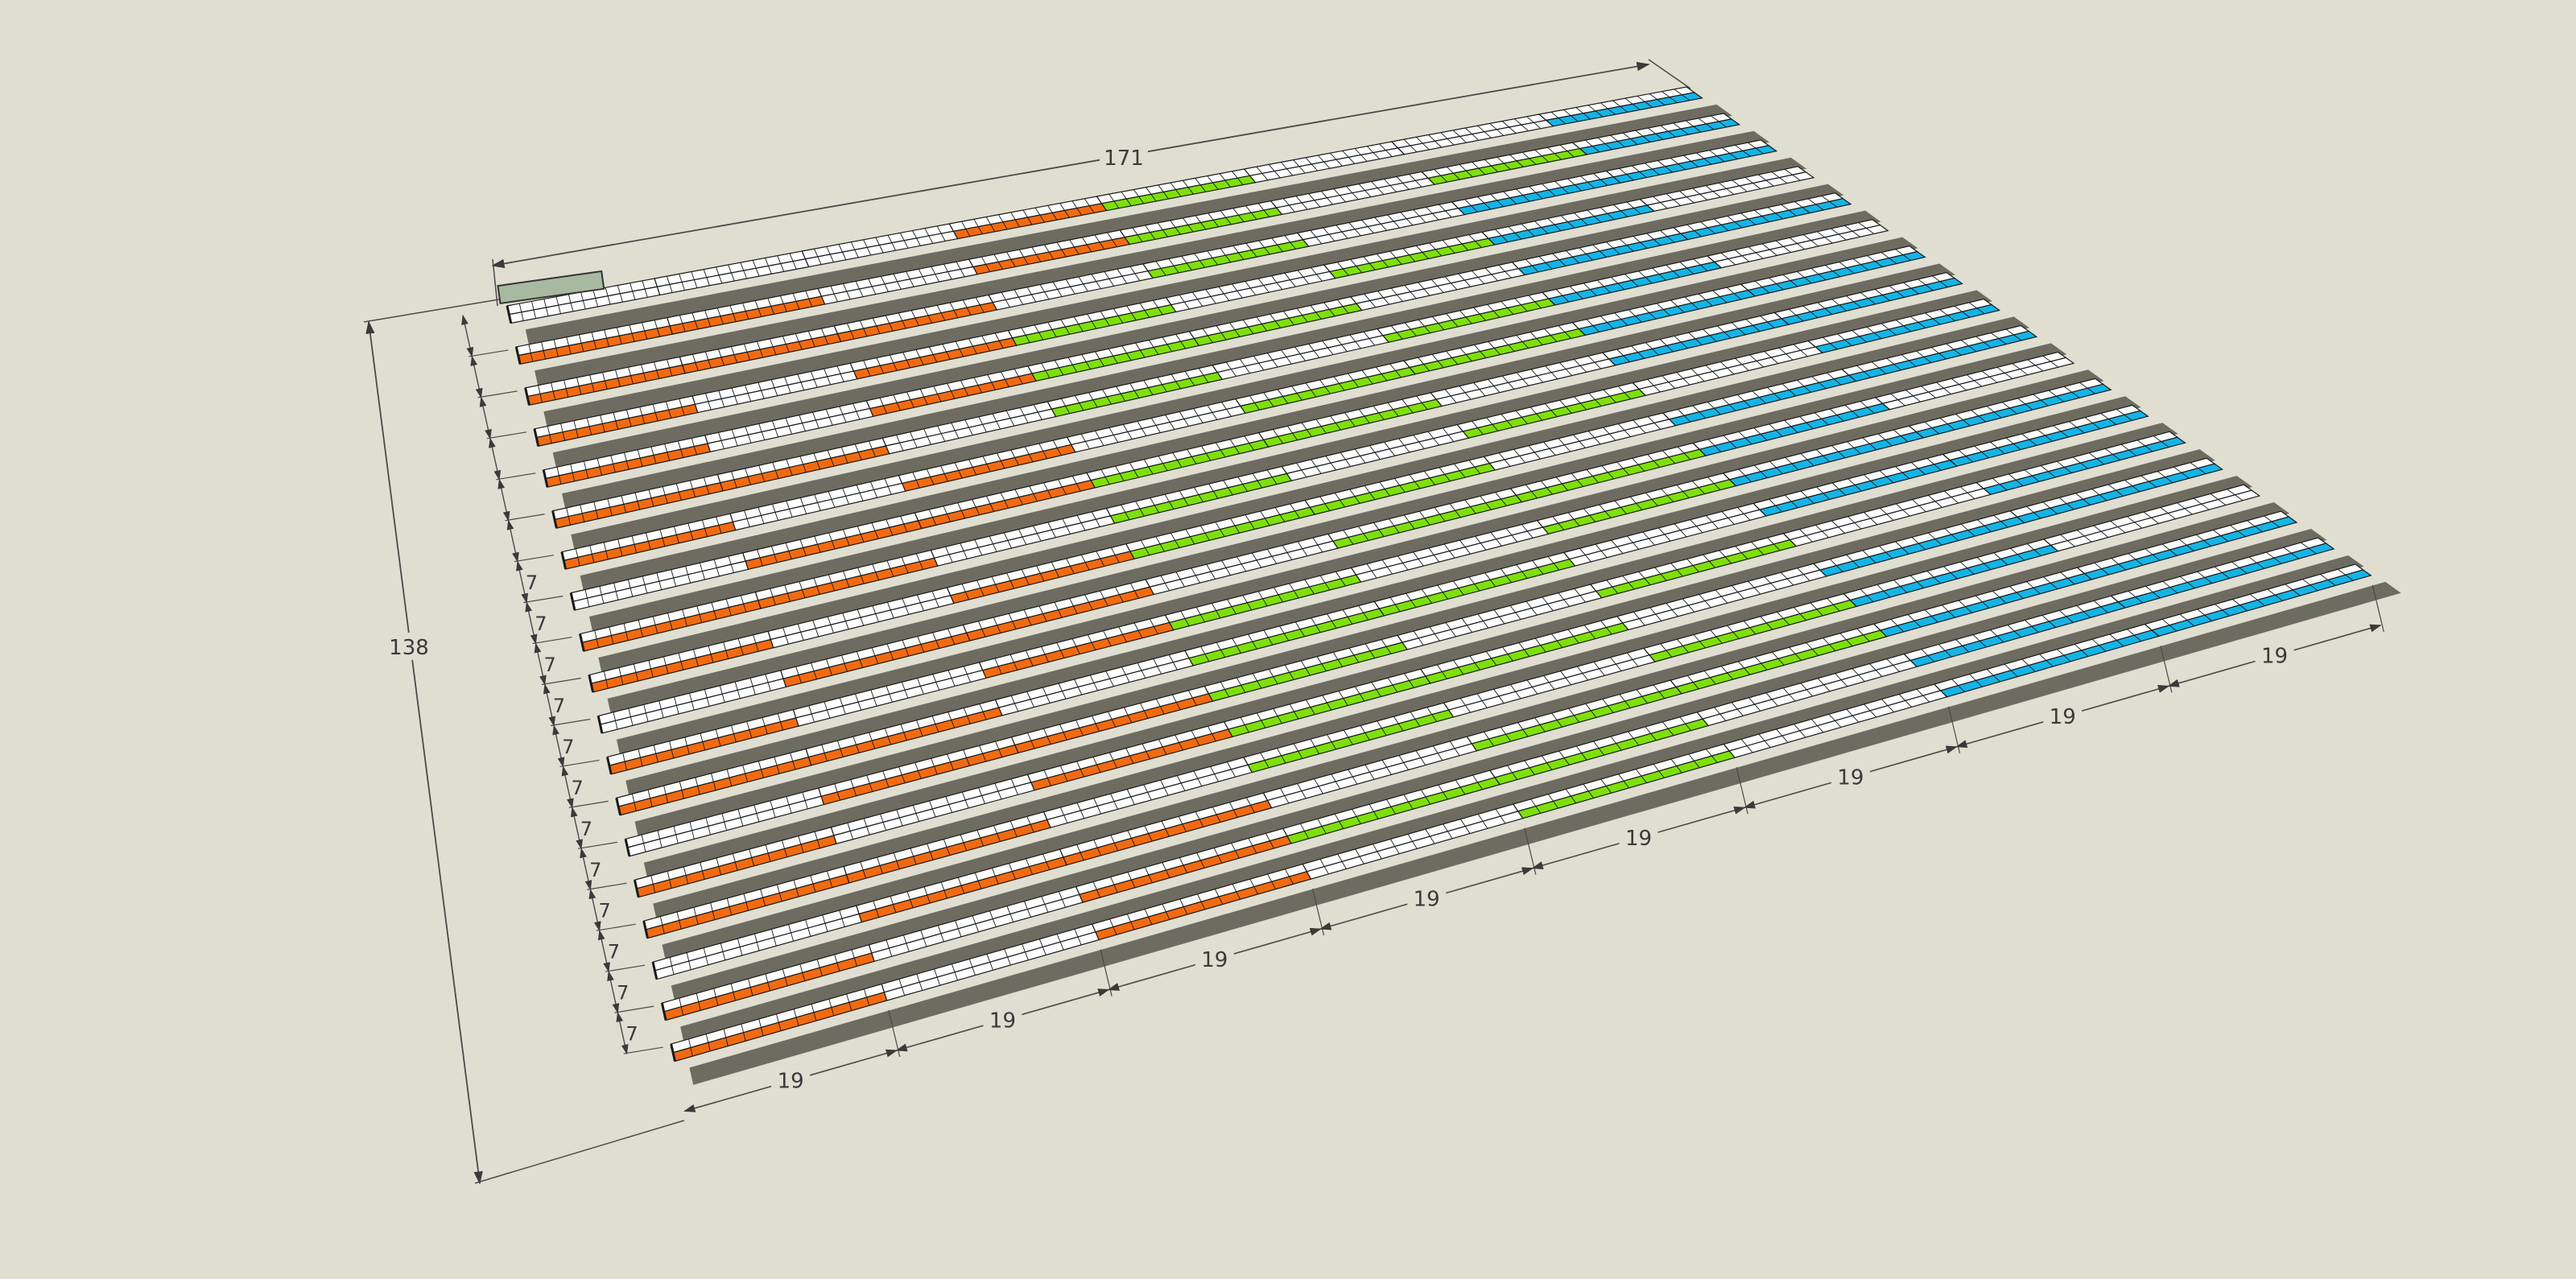 This screenshot has width=2576, height=1279. I want to click on row-pitch-dimensions: 7 7 7 7 7 7 7 7 7 7 7 7, so click(562, 684).